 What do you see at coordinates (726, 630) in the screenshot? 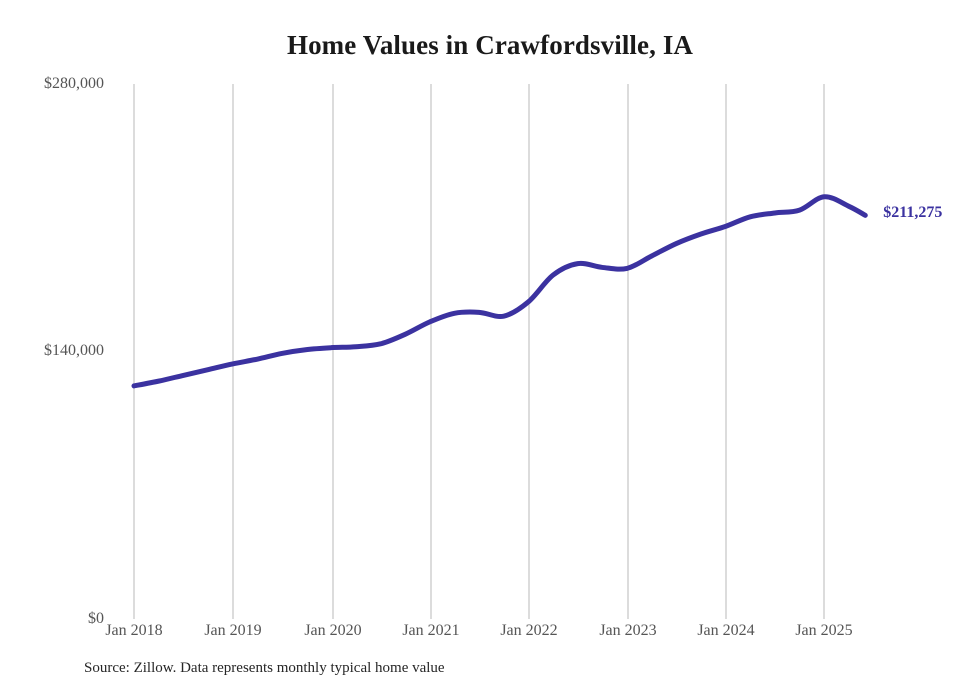
I see `x-tick-label: Jan 2024` at bounding box center [726, 630].